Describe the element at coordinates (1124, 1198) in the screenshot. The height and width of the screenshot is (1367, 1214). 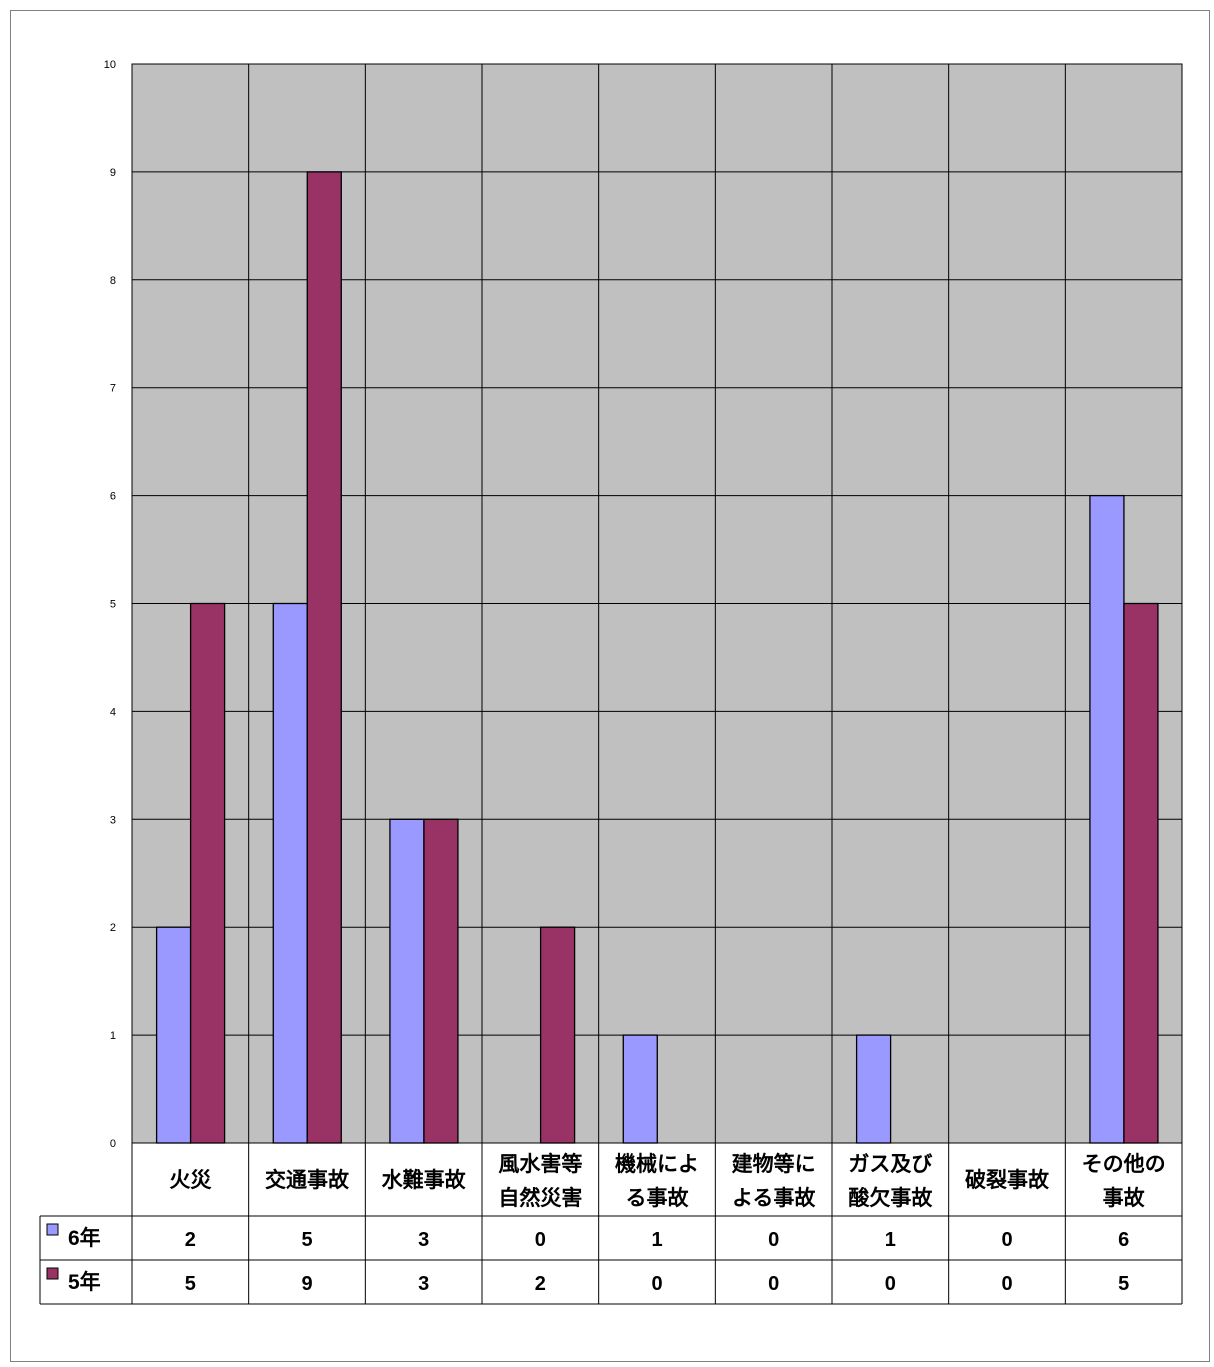
I see `x-category-label: 事故` at that location.